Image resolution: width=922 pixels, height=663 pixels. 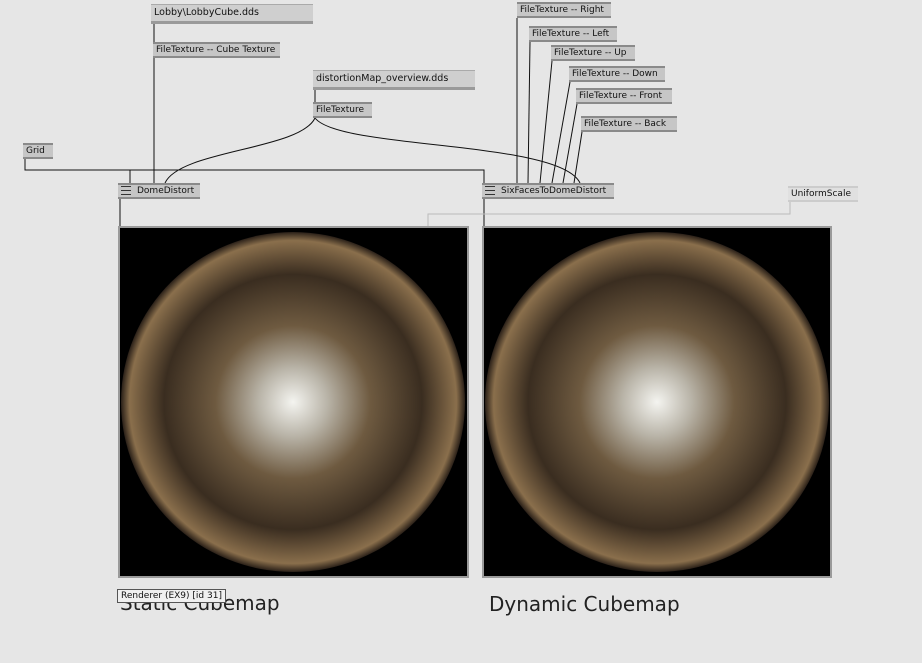 What do you see at coordinates (593, 53) in the screenshot?
I see `node: FileTexture -- Up` at bounding box center [593, 53].